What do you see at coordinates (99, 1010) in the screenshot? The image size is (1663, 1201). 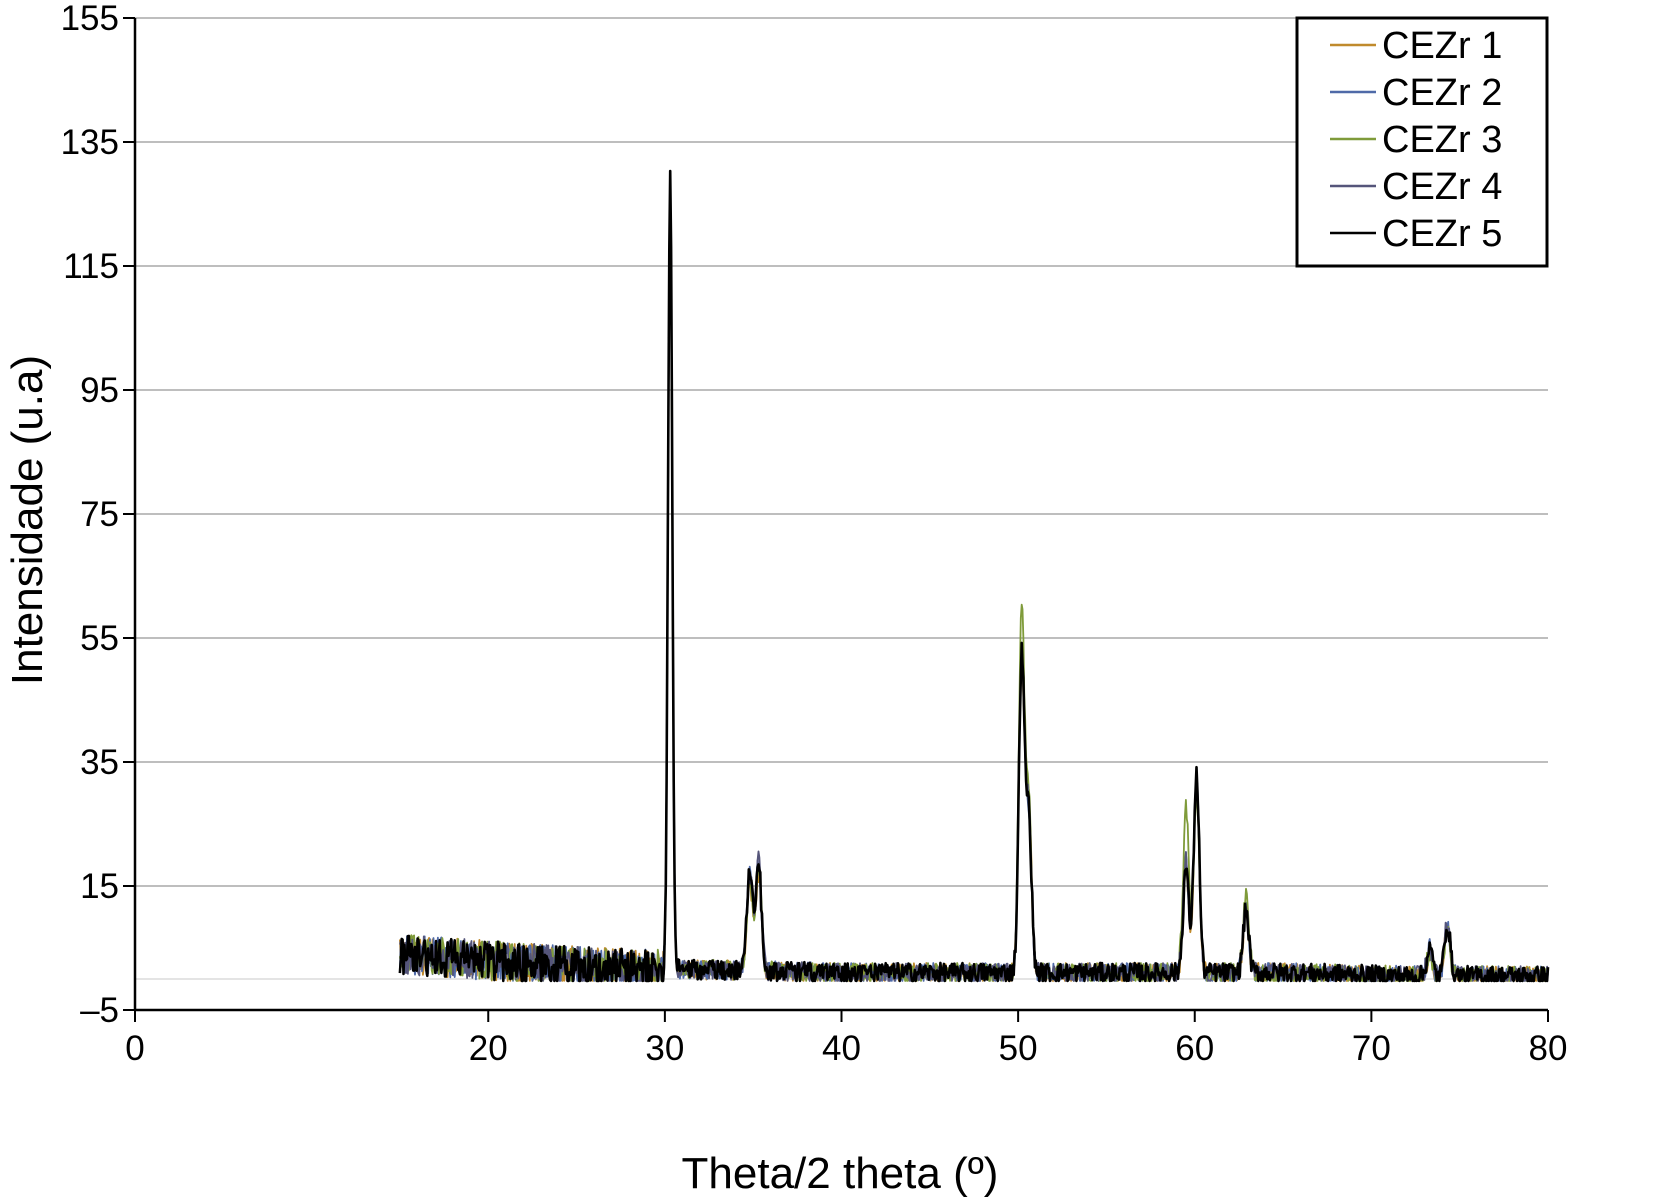 I see `y-tick-label: –5` at bounding box center [99, 1010].